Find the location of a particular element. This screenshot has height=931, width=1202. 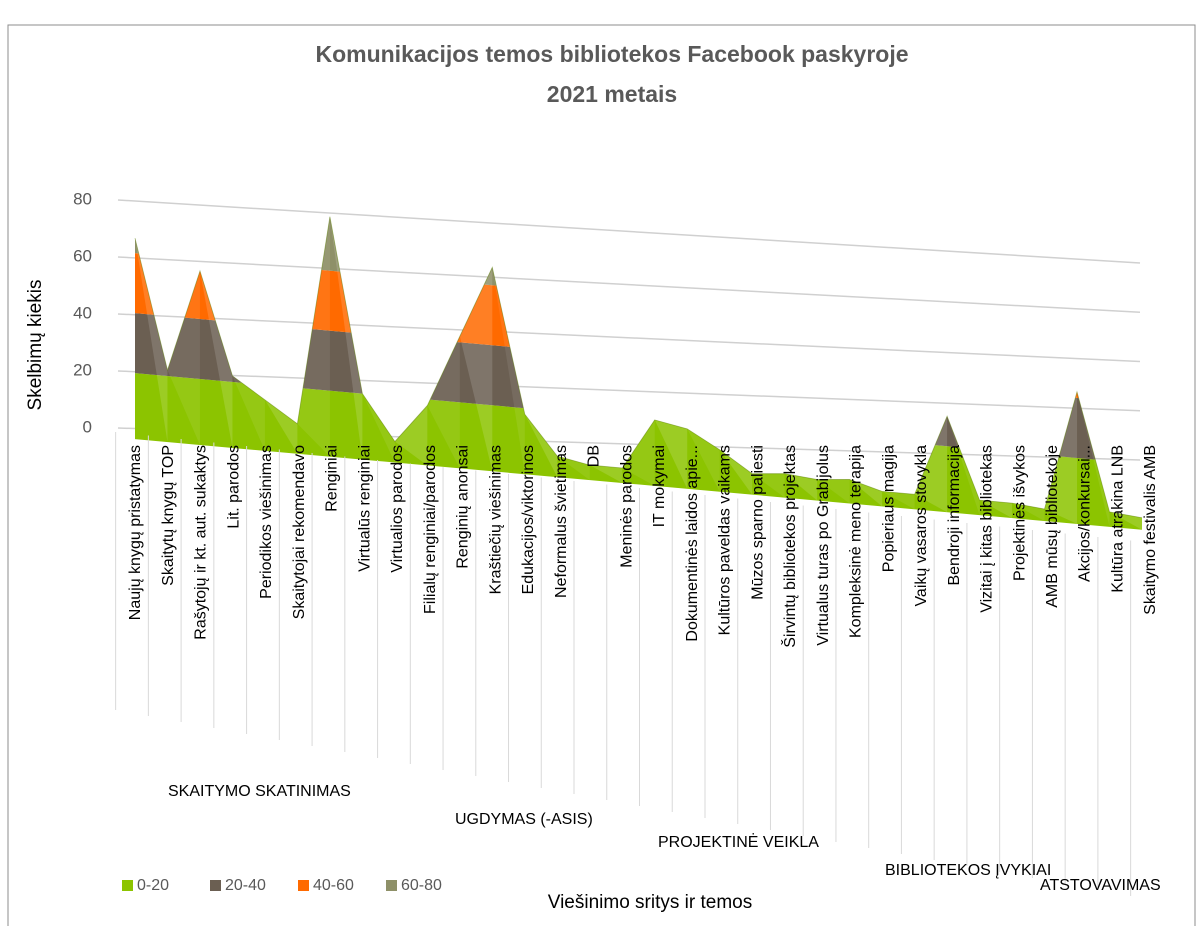

x-tick-label: AMB mūsų bibliotekoje is located at coordinates (1052, 526).